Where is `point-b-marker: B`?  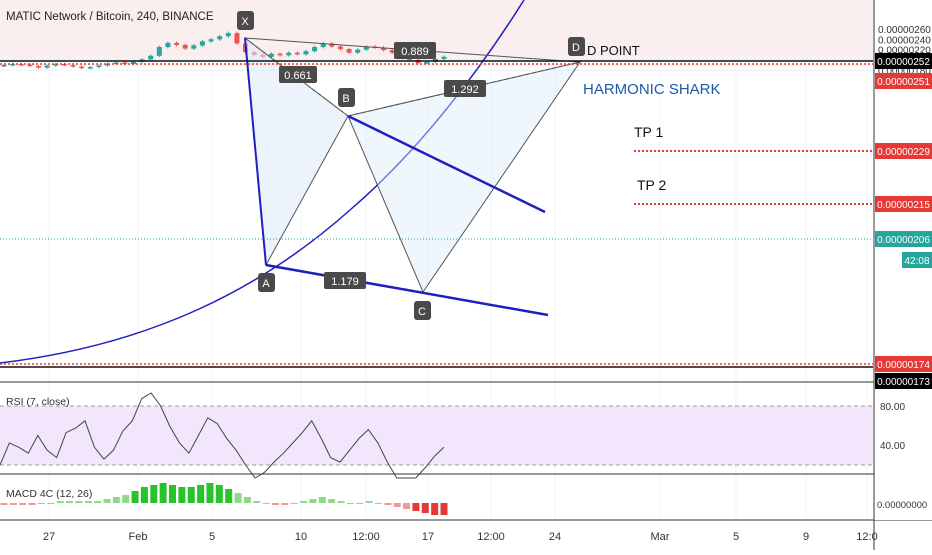 point-b-marker: B is located at coordinates (346, 97).